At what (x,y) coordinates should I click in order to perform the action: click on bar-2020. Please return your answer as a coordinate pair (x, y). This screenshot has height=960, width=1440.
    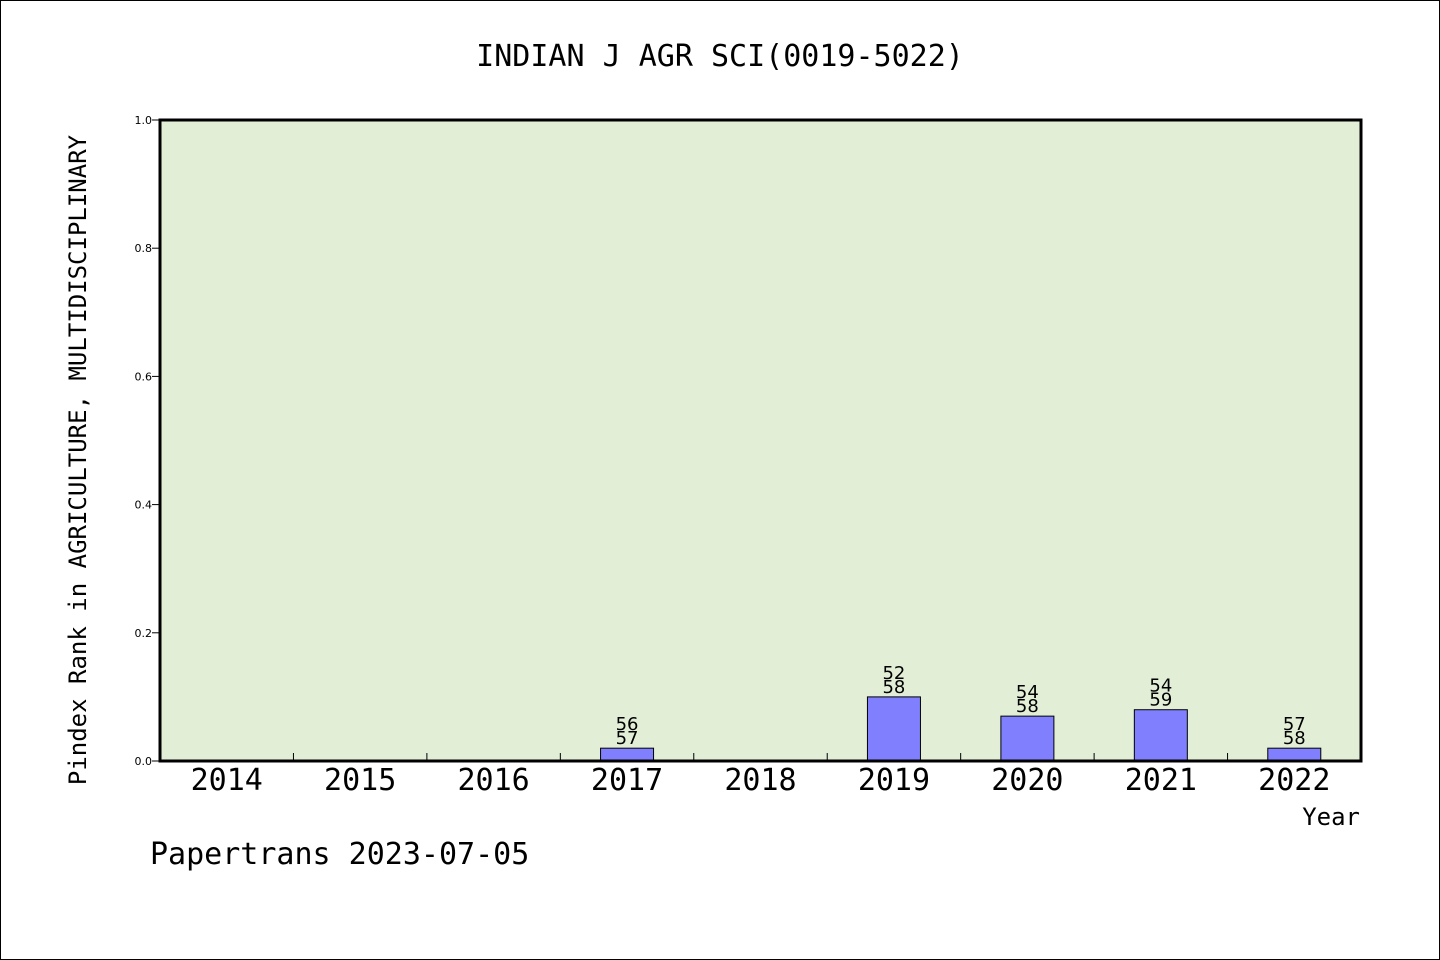
    Looking at the image, I should click on (1027, 738).